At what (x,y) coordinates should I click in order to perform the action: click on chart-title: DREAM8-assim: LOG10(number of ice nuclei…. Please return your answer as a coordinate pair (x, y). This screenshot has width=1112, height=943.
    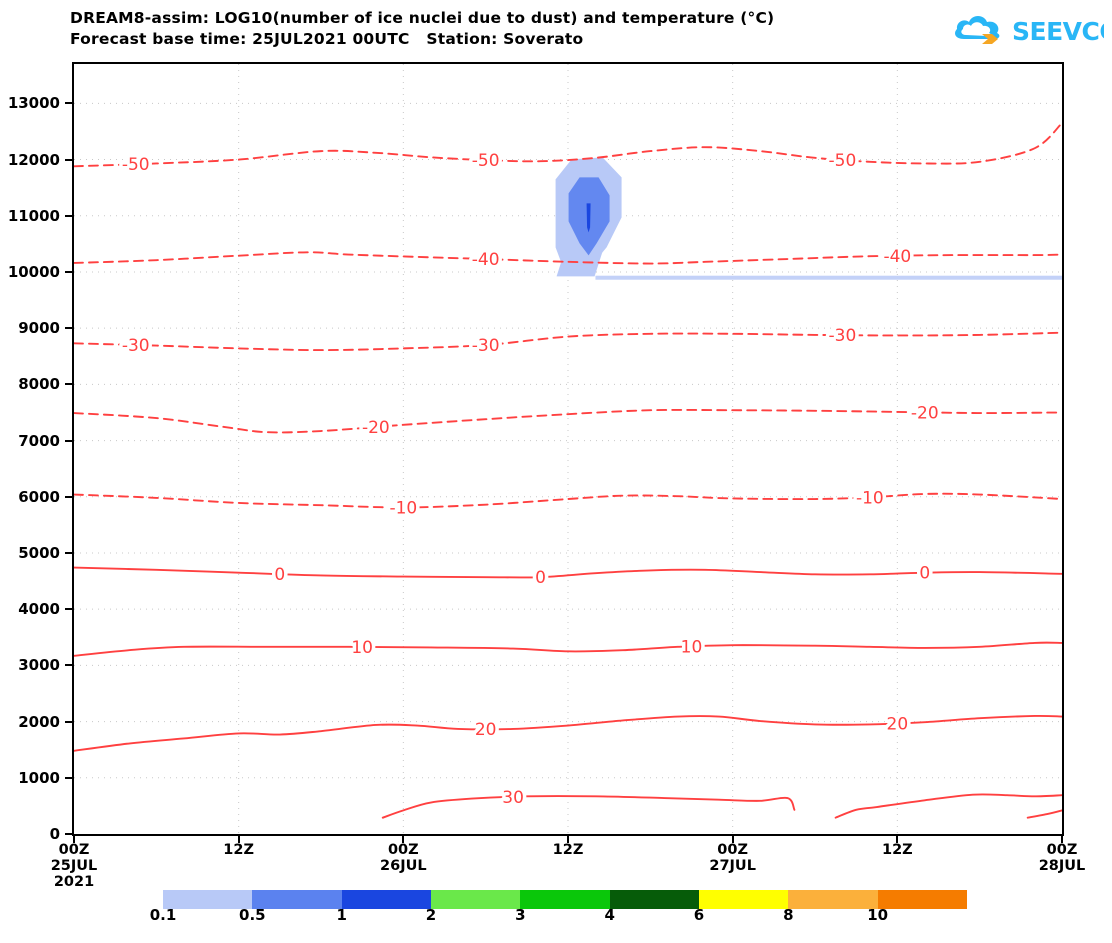
    Looking at the image, I should click on (422, 18).